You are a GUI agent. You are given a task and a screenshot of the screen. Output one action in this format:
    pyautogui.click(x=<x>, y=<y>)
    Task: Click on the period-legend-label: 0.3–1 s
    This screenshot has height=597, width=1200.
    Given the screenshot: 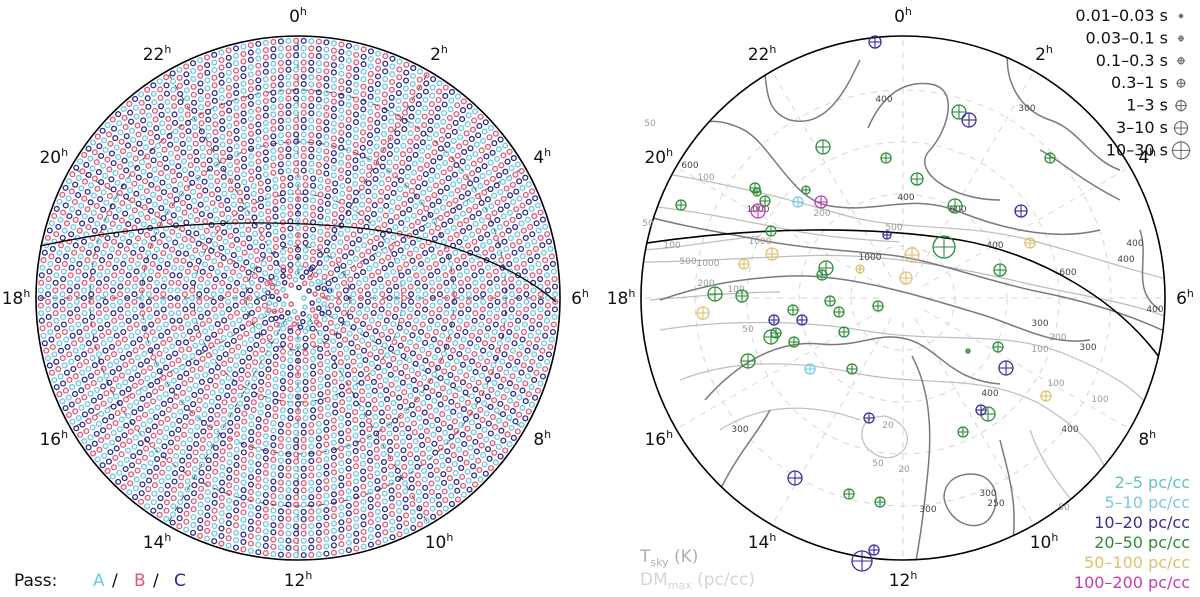 What is the action you would take?
    pyautogui.click(x=1139, y=82)
    